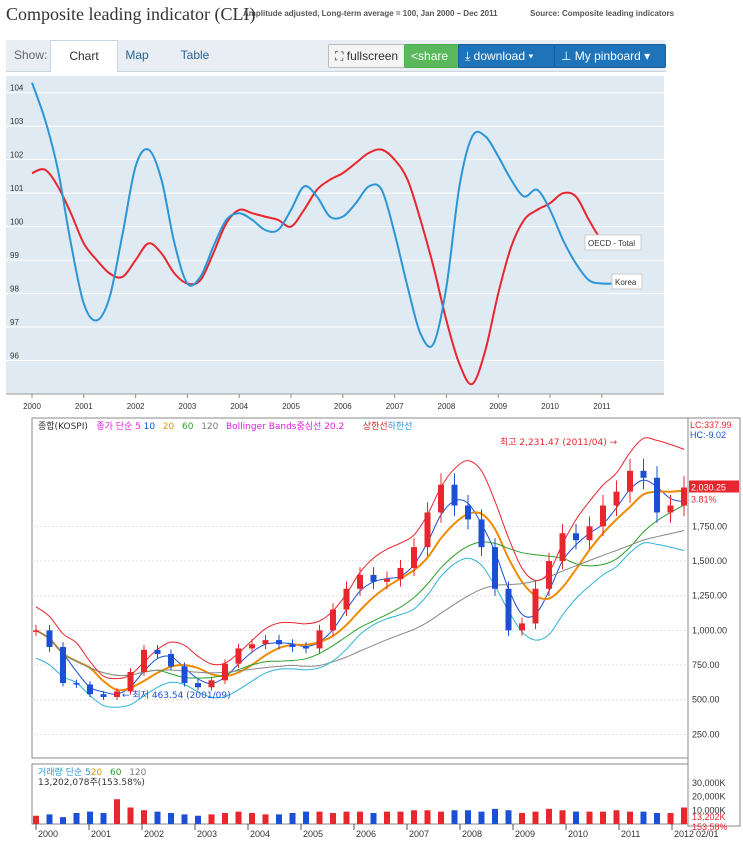 This screenshot has height=844, width=743. What do you see at coordinates (239, 406) in the screenshot?
I see `x-tick-label: 2004` at bounding box center [239, 406].